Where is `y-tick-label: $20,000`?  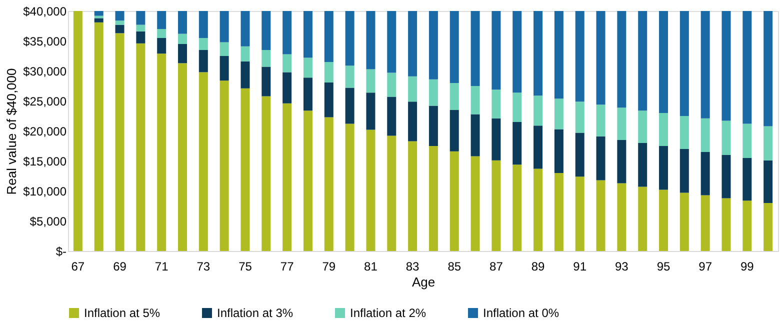
y-tick-label: $20,000 is located at coordinates (45, 131).